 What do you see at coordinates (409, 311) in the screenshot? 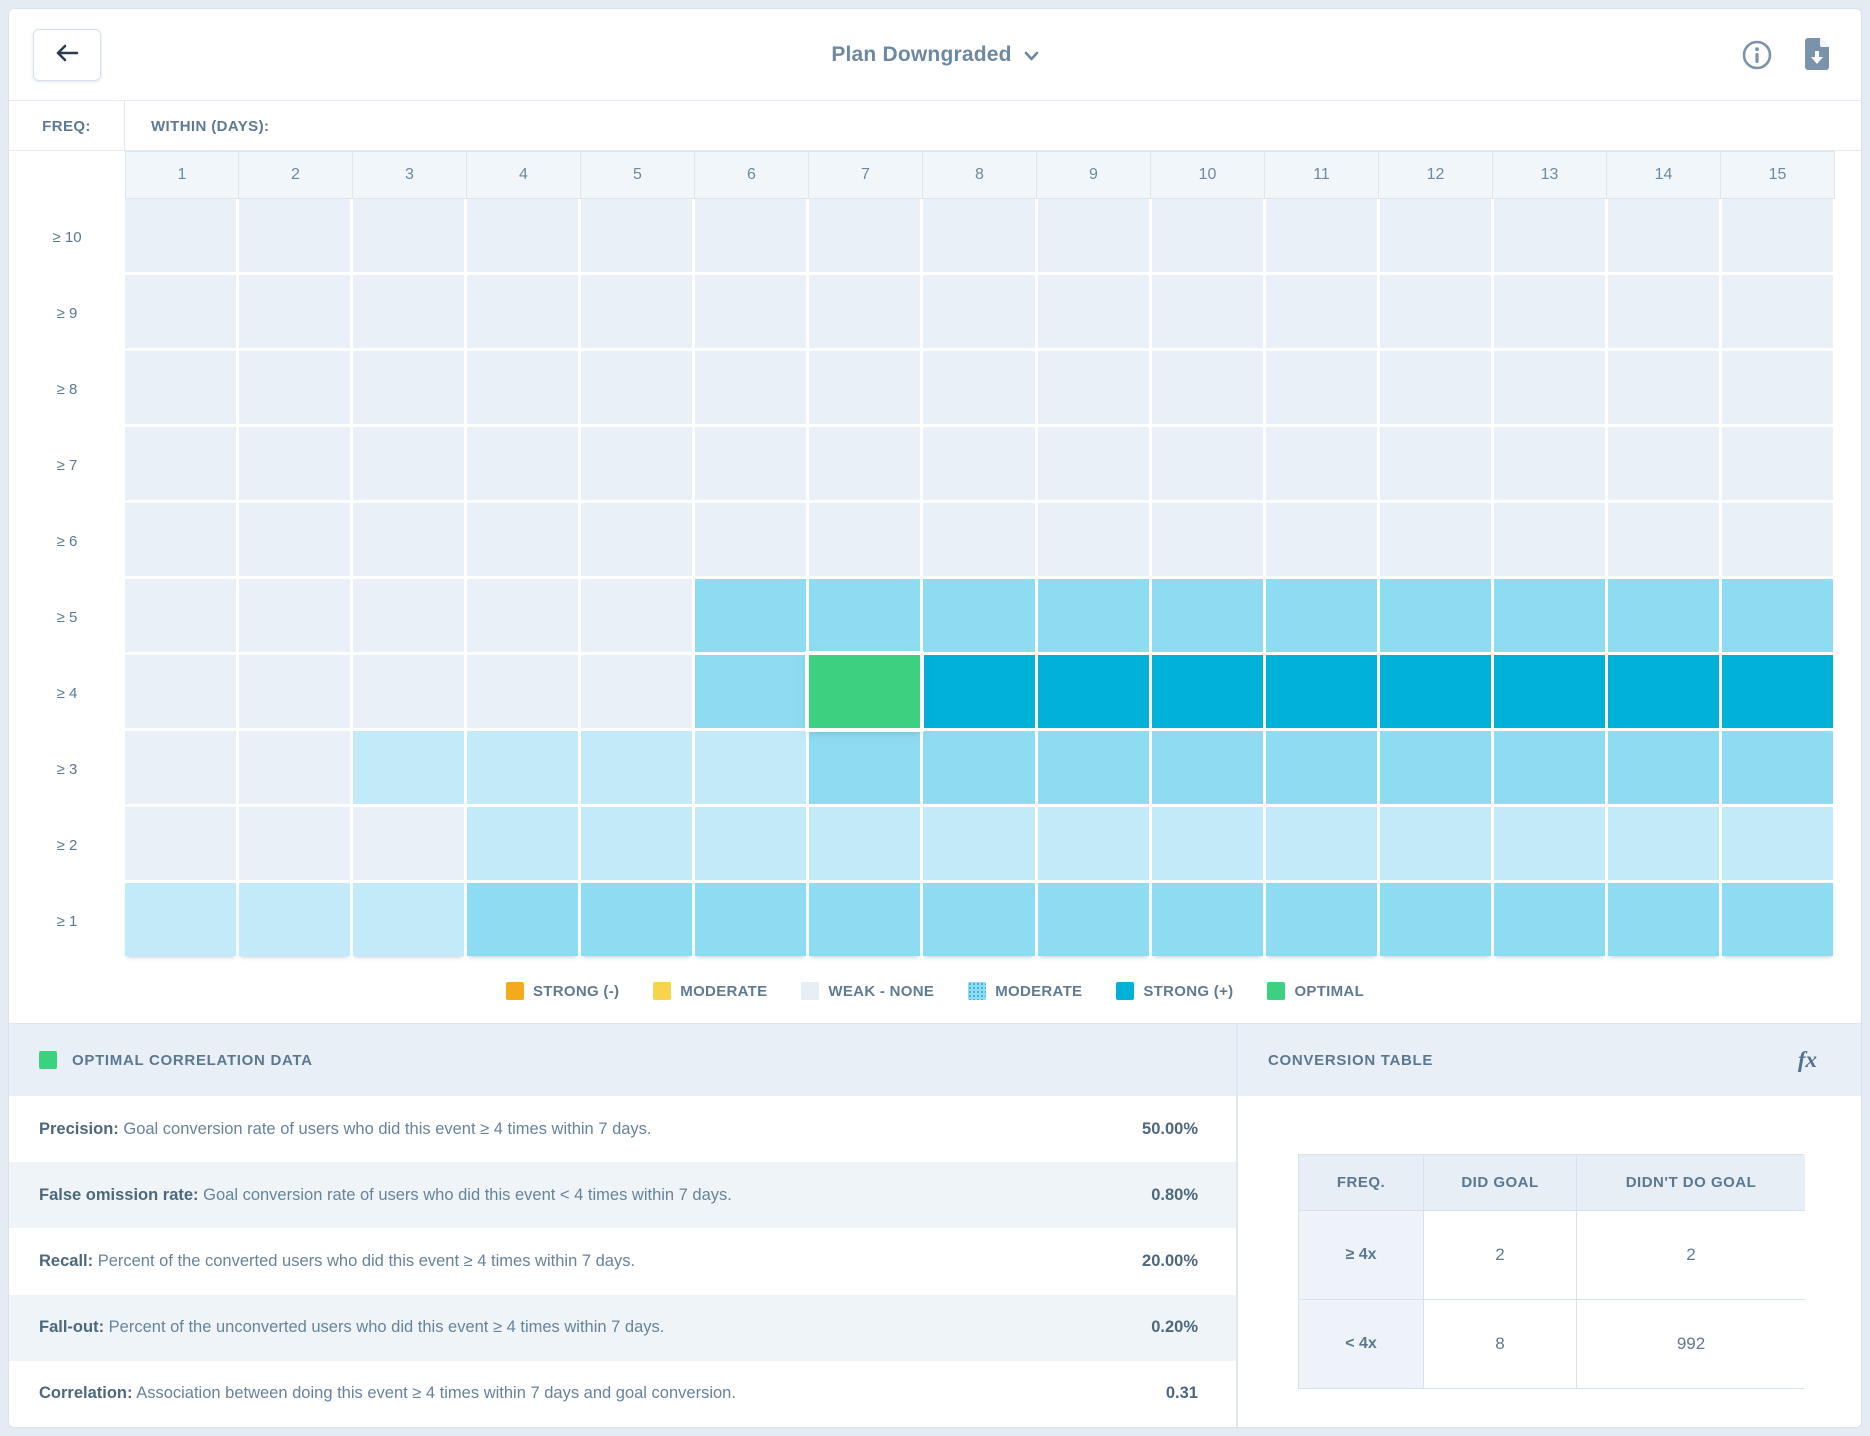
I see `heatmap-cell-≥9-day3` at bounding box center [409, 311].